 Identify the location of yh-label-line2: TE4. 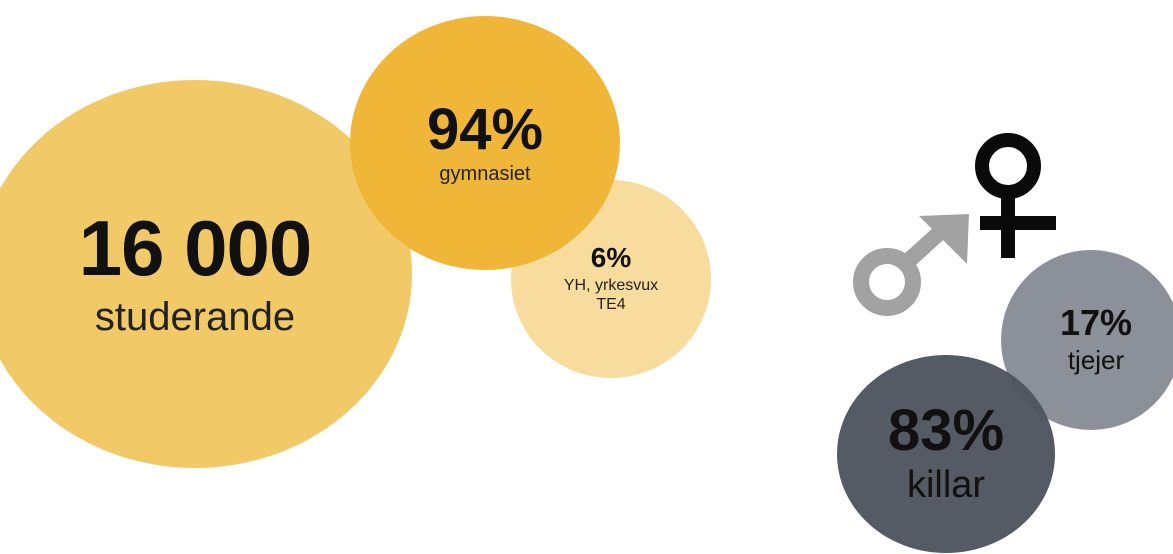
(611, 304).